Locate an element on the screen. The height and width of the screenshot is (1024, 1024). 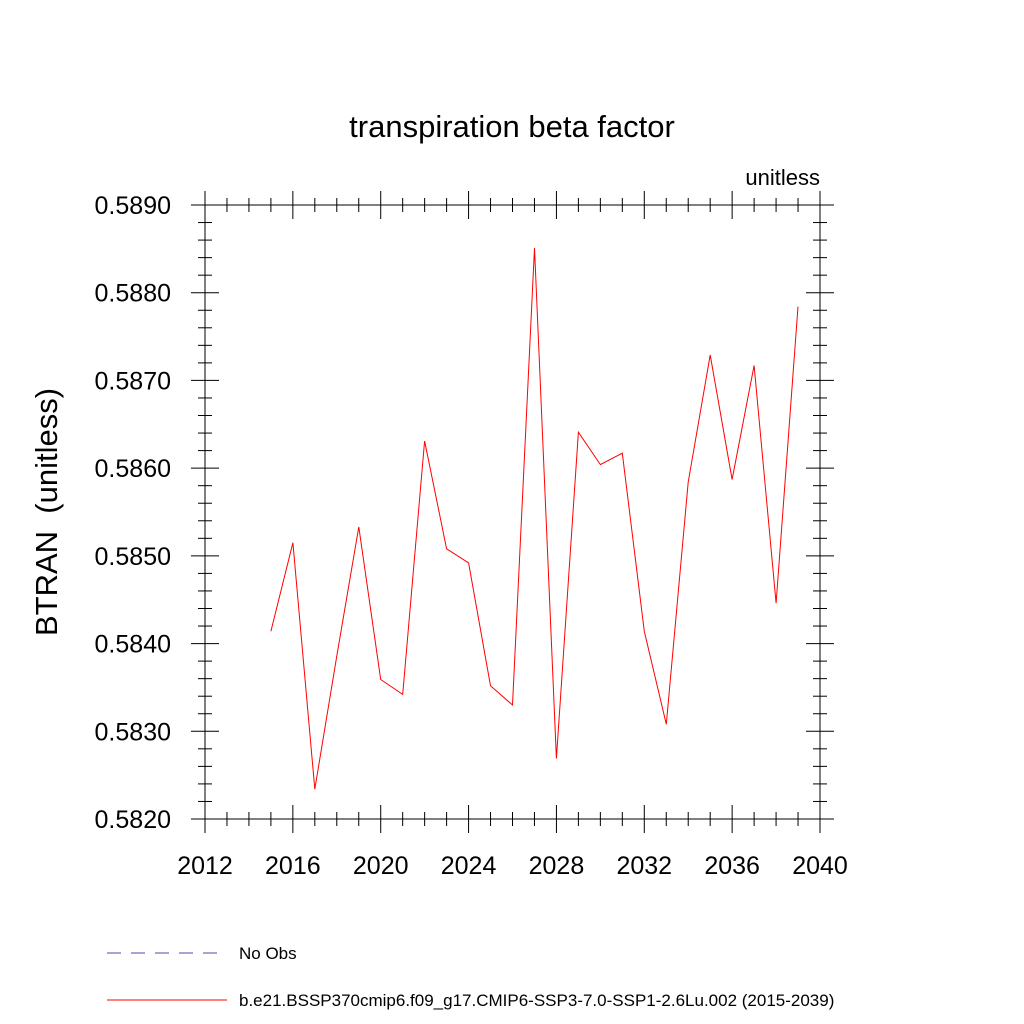
y-tick-label: 0.5880 is located at coordinates (133, 294).